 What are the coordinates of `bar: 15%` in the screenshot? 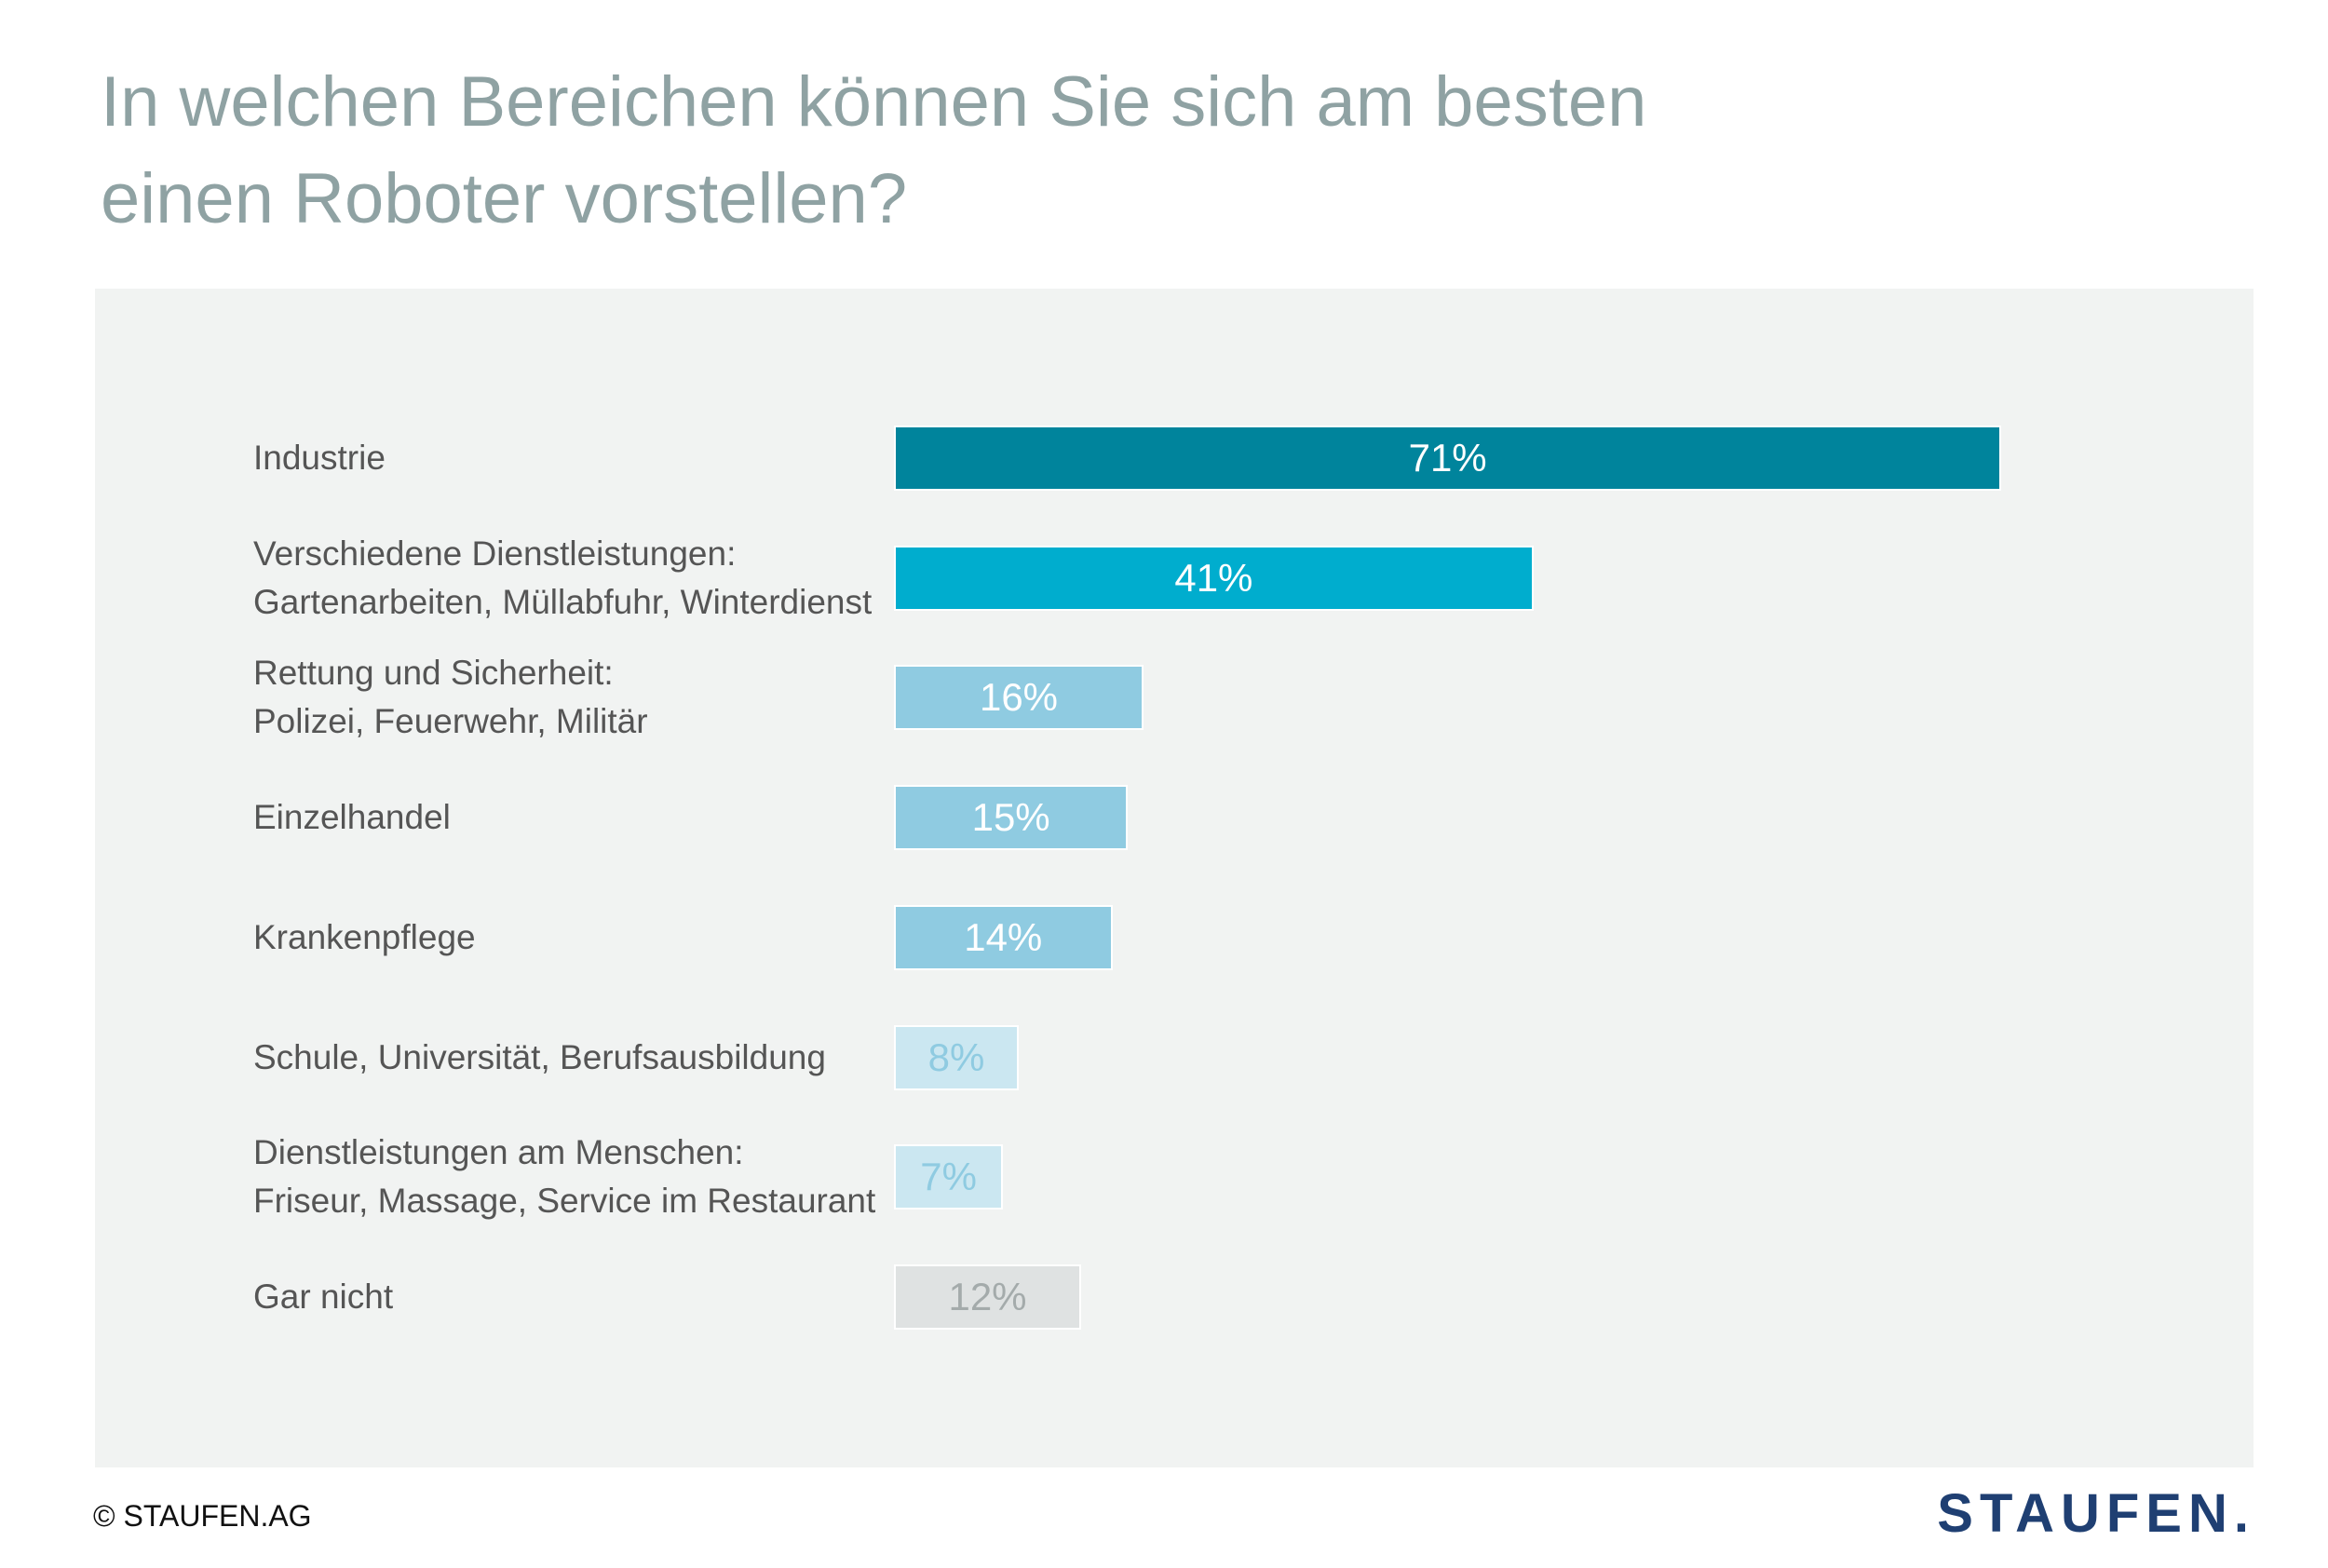 It's located at (1012, 818).